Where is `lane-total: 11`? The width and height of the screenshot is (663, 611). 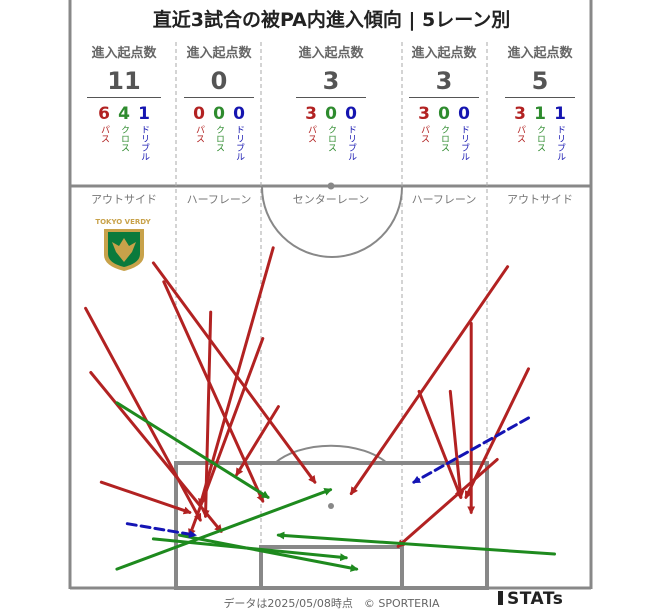 lane-total: 11 is located at coordinates (124, 81).